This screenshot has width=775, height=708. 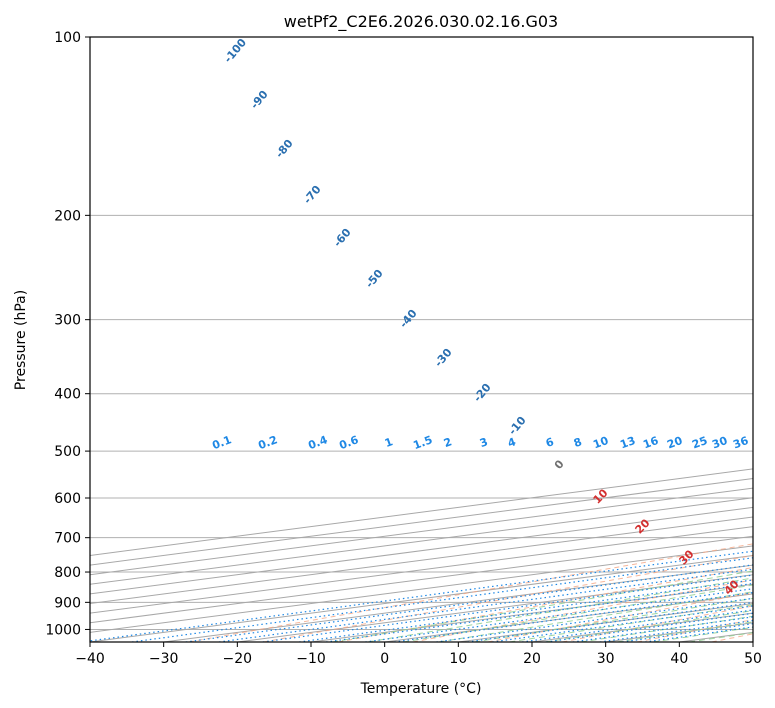 I want to click on x-tick-label: 10, so click(x=458, y=659).